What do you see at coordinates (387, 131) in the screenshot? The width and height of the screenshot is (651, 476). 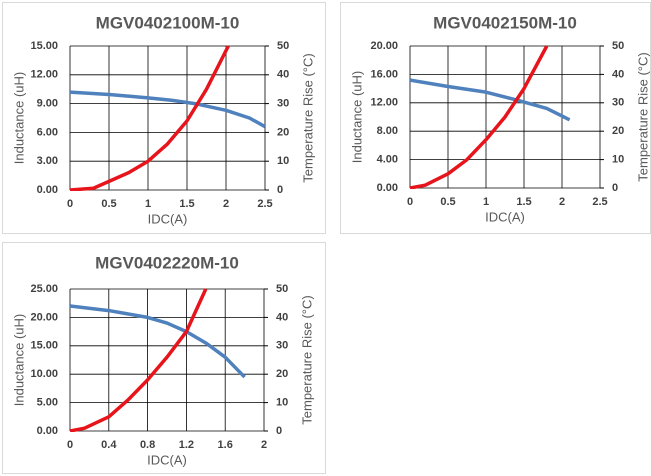 I see `y-tick-label: 8.00` at bounding box center [387, 131].